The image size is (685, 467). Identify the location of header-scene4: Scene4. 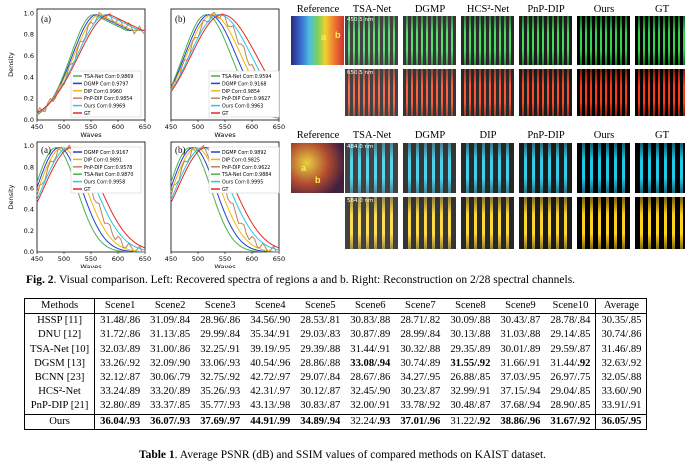
(270, 306).